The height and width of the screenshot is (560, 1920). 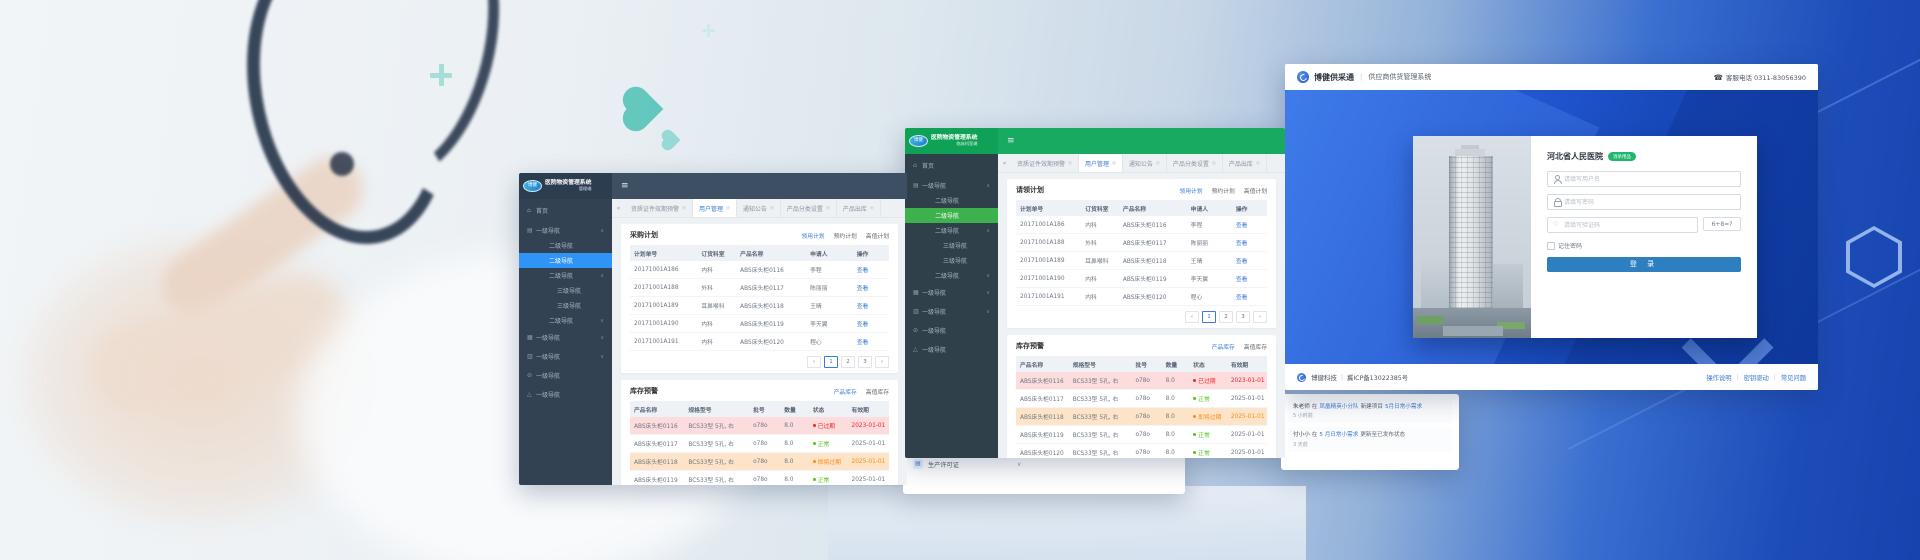 What do you see at coordinates (1648, 202) in the screenshot?
I see `password-input` at bounding box center [1648, 202].